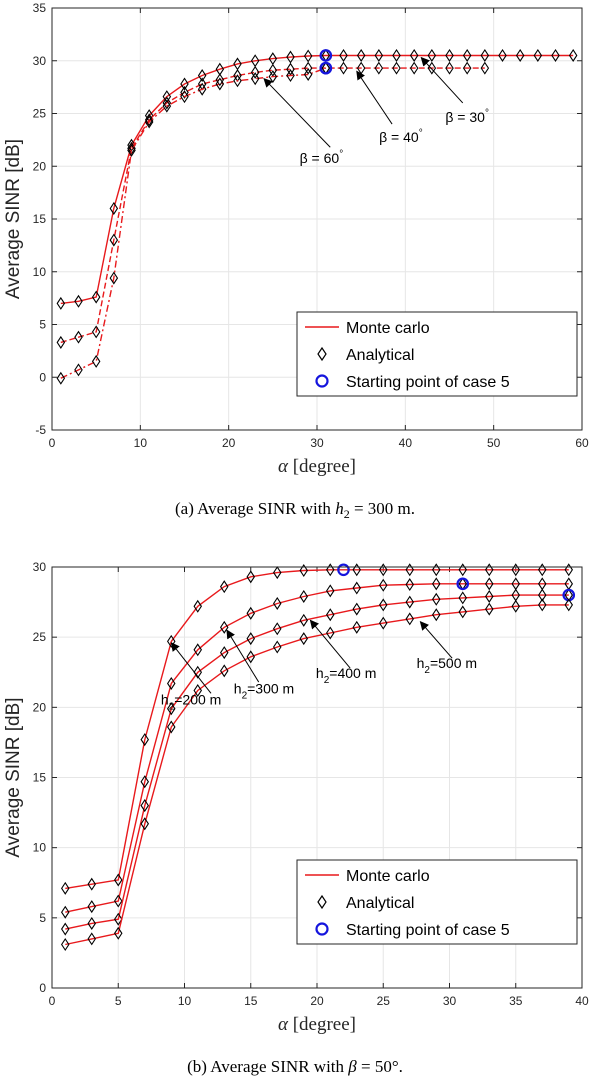 The image size is (590, 1078). I want to click on annotation-rest: =500 m, so click(453, 663).